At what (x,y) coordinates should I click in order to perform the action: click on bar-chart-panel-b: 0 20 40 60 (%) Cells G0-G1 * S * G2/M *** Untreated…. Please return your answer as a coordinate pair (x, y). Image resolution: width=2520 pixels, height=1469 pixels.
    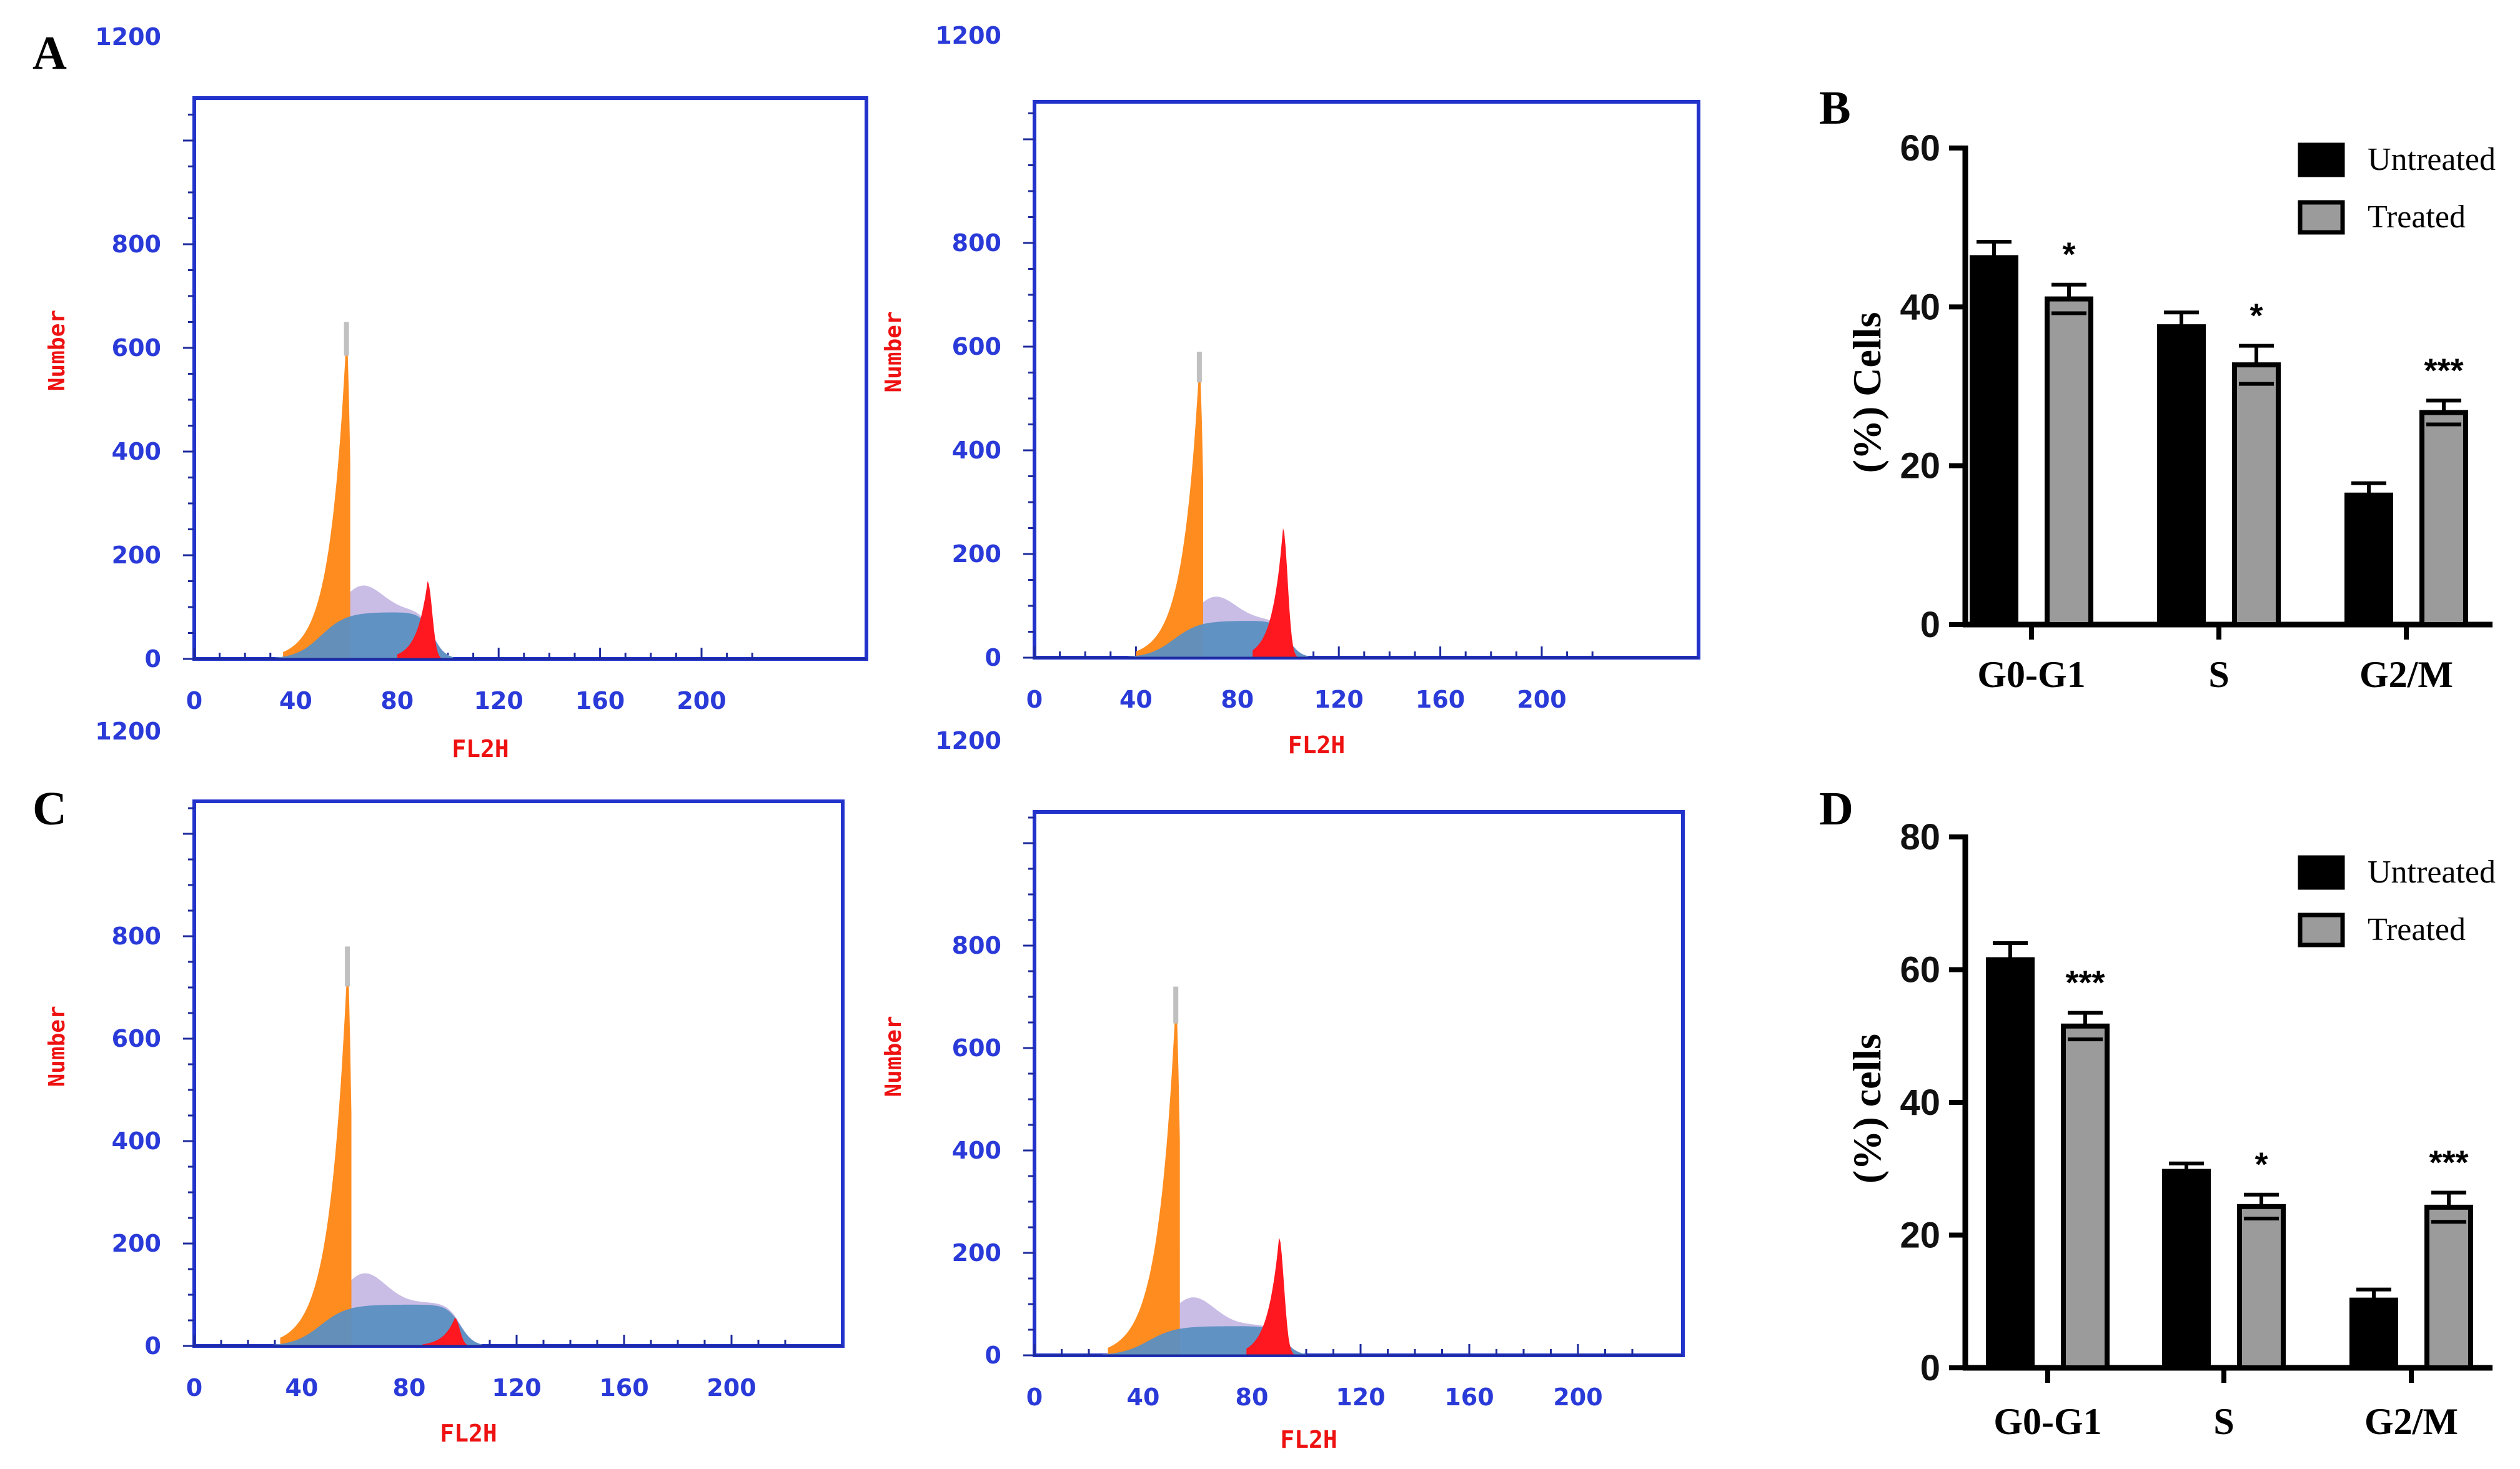
    Looking at the image, I should click on (2170, 411).